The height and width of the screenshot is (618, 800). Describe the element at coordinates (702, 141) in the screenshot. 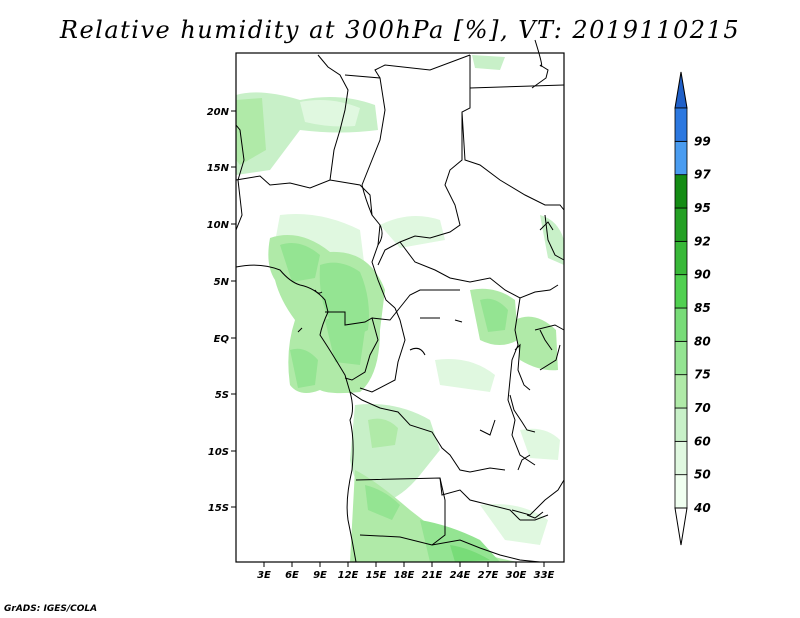

I see `colorbar-label: 99` at that location.